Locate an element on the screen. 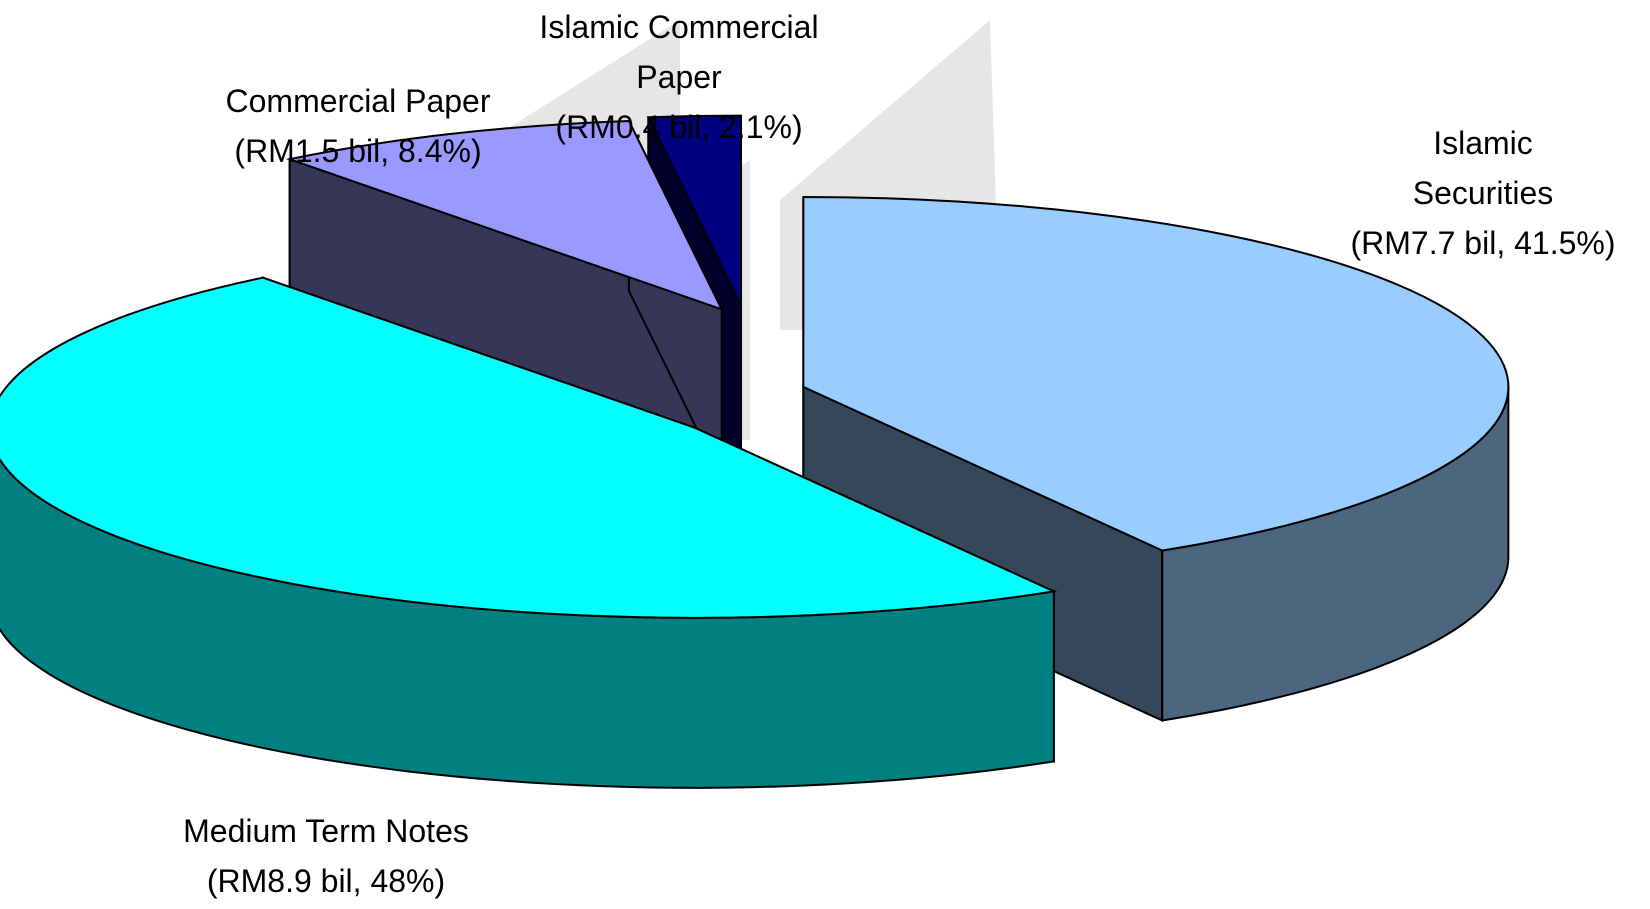  label-name: Islamic Commercial Paper is located at coordinates (679, 52).